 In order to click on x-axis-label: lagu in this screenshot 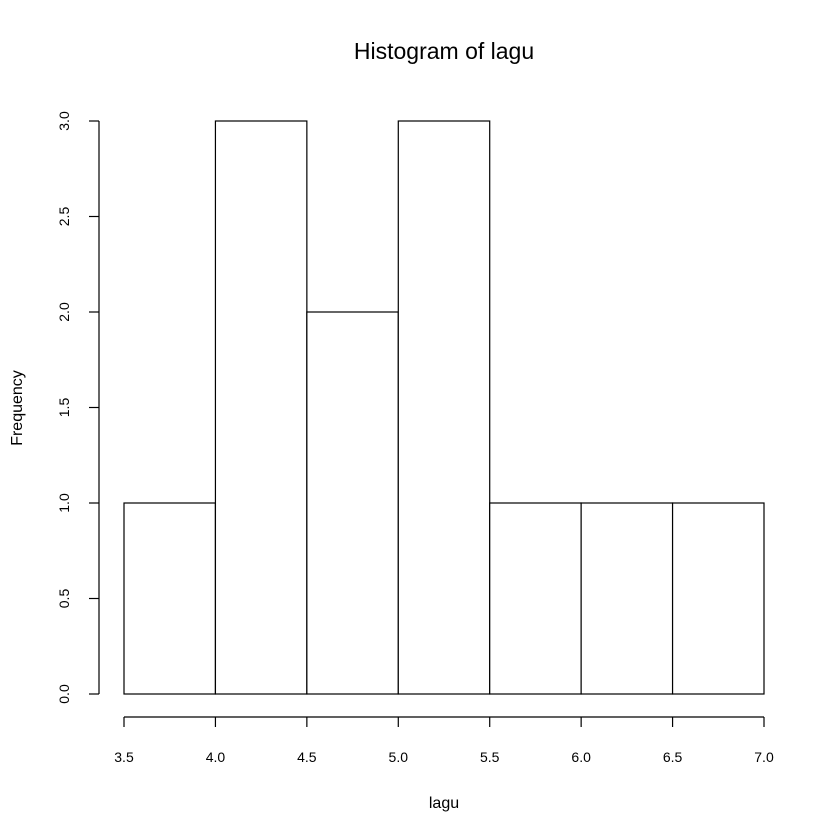, I will do `click(444, 803)`.